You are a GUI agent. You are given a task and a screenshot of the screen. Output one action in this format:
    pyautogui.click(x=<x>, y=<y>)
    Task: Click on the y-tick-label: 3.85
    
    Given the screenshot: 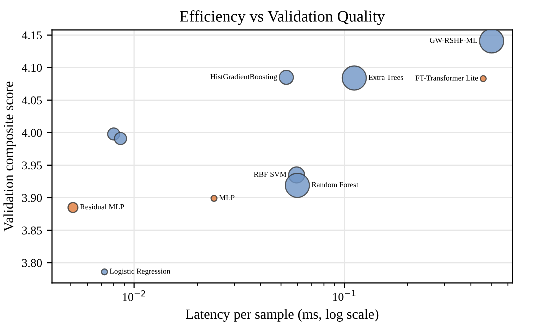 What is the action you would take?
    pyautogui.click(x=32, y=230)
    